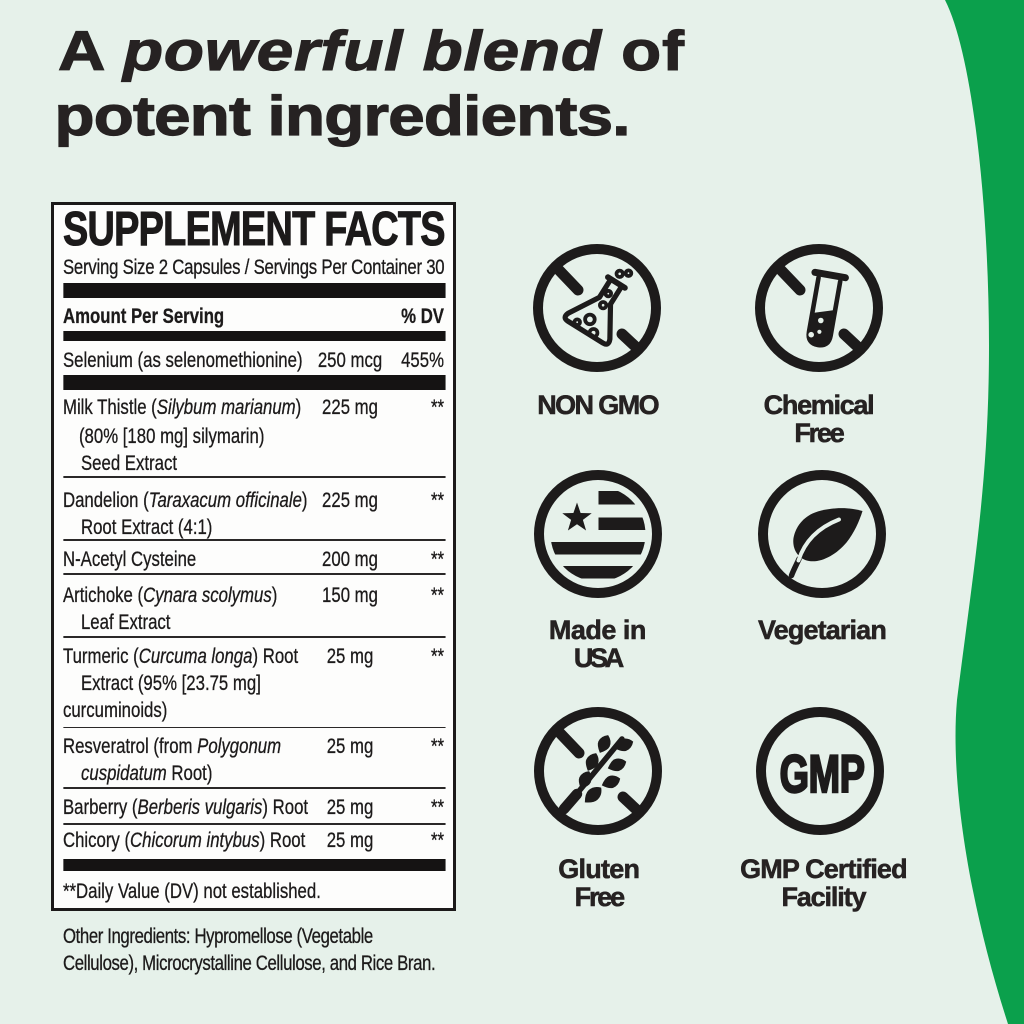  I want to click on svg-text: GMP, so click(822, 773).